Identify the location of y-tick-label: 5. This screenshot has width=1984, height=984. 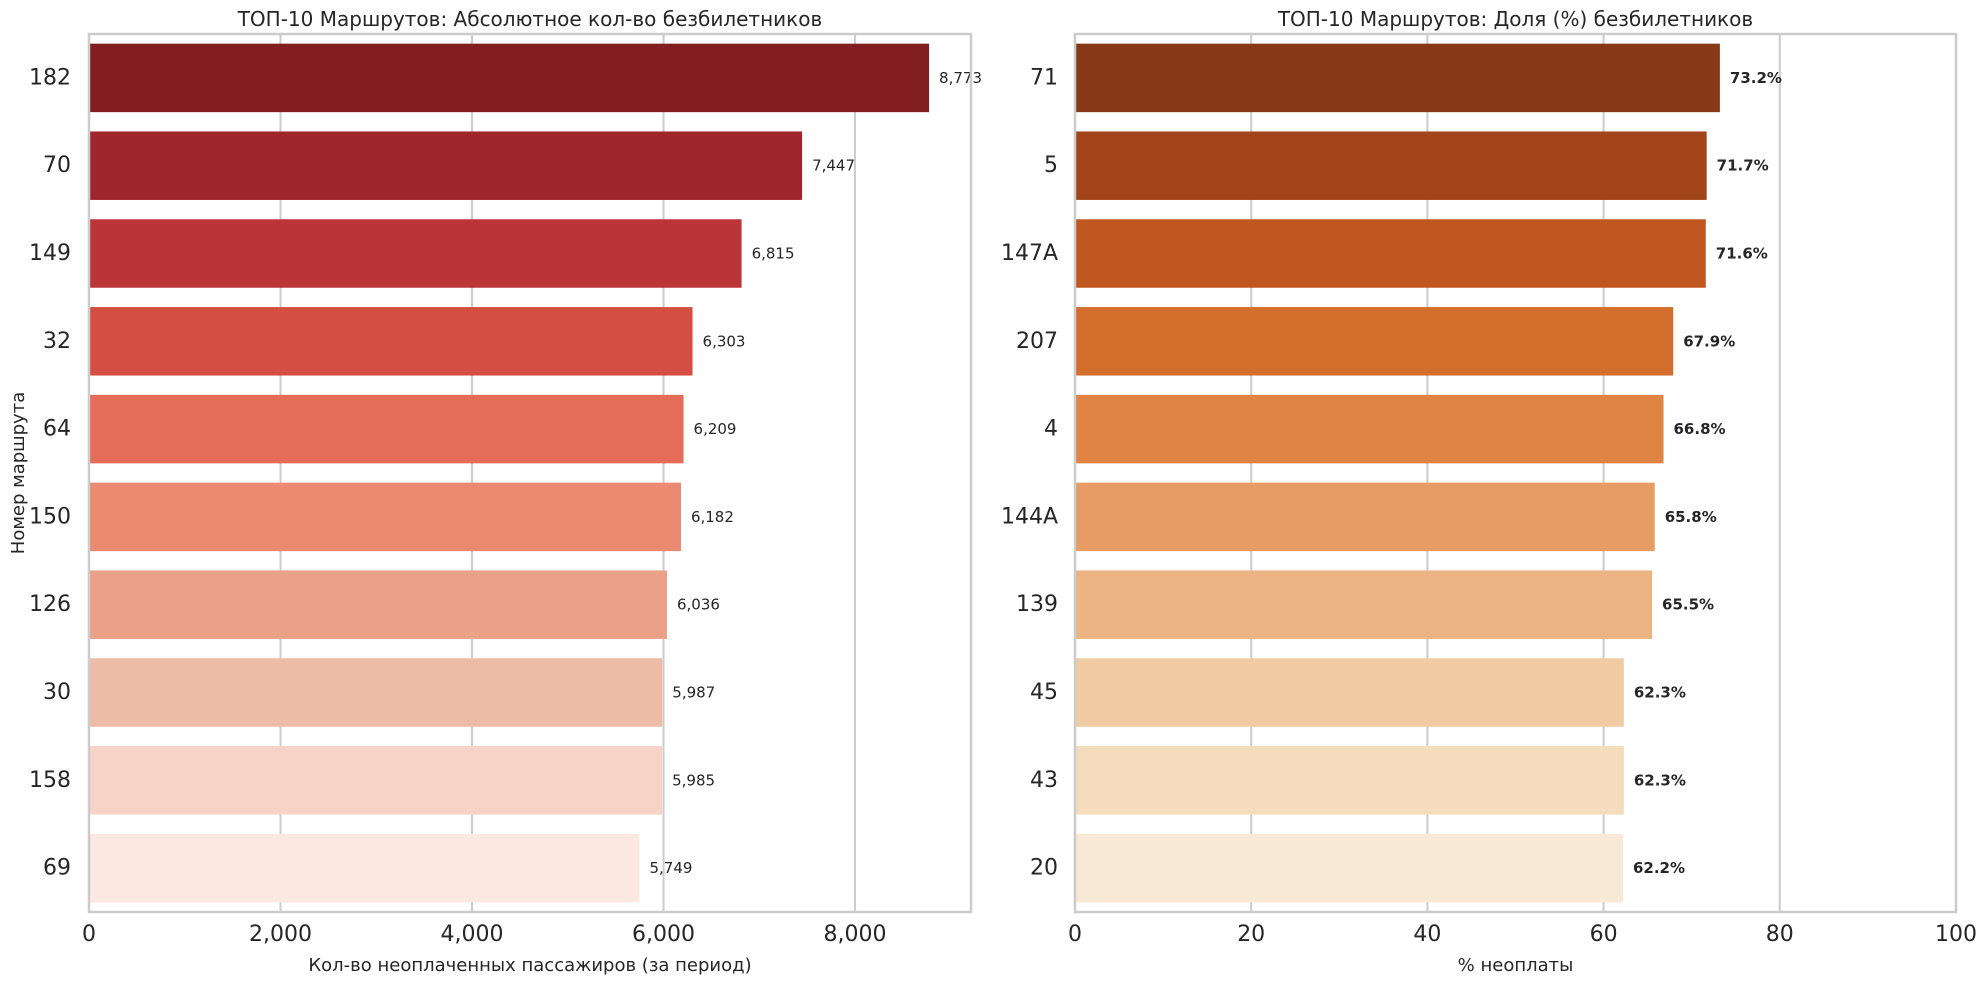
(1051, 165).